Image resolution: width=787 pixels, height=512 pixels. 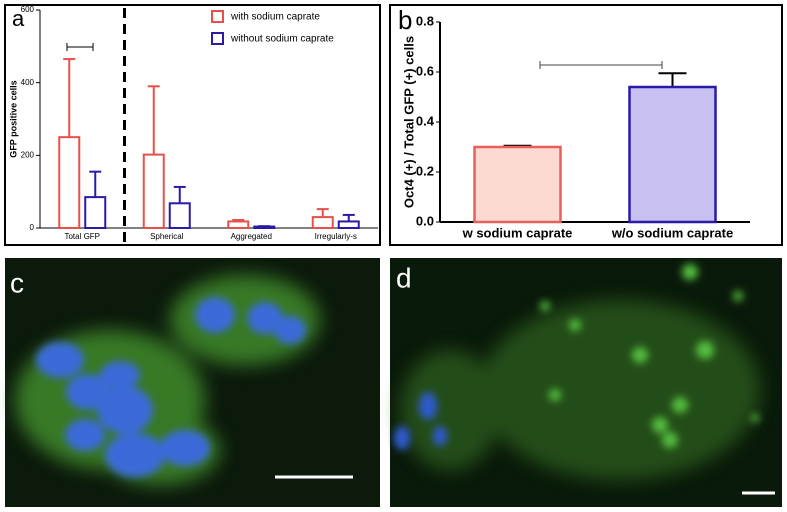 I want to click on panel-label: a, so click(x=18, y=18).